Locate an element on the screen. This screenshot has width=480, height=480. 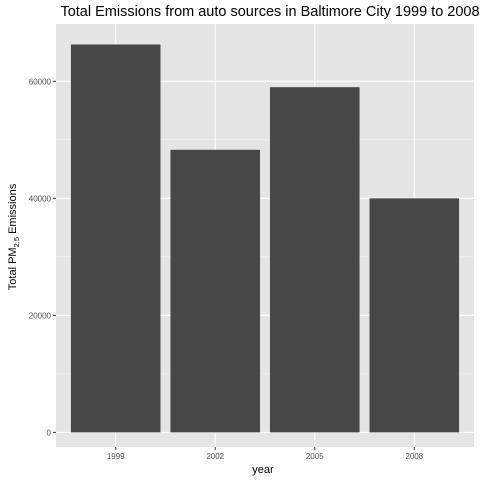
x-tick-label: 2005 is located at coordinates (315, 456).